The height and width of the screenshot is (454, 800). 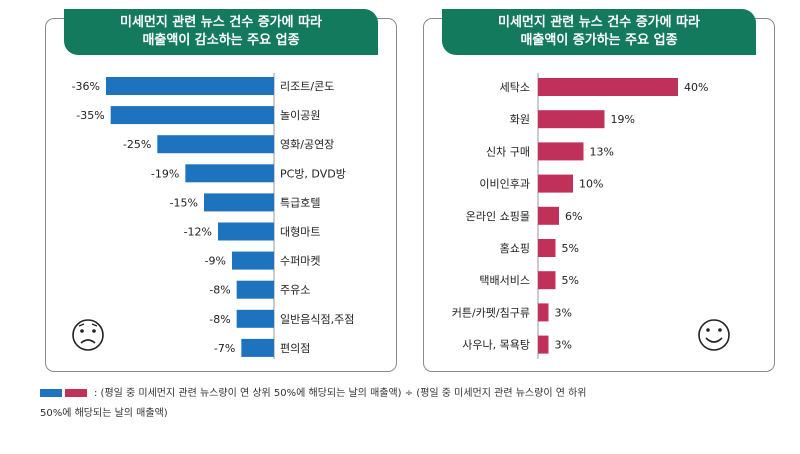 What do you see at coordinates (76, 393) in the screenshot?
I see `increase-color-swatch` at bounding box center [76, 393].